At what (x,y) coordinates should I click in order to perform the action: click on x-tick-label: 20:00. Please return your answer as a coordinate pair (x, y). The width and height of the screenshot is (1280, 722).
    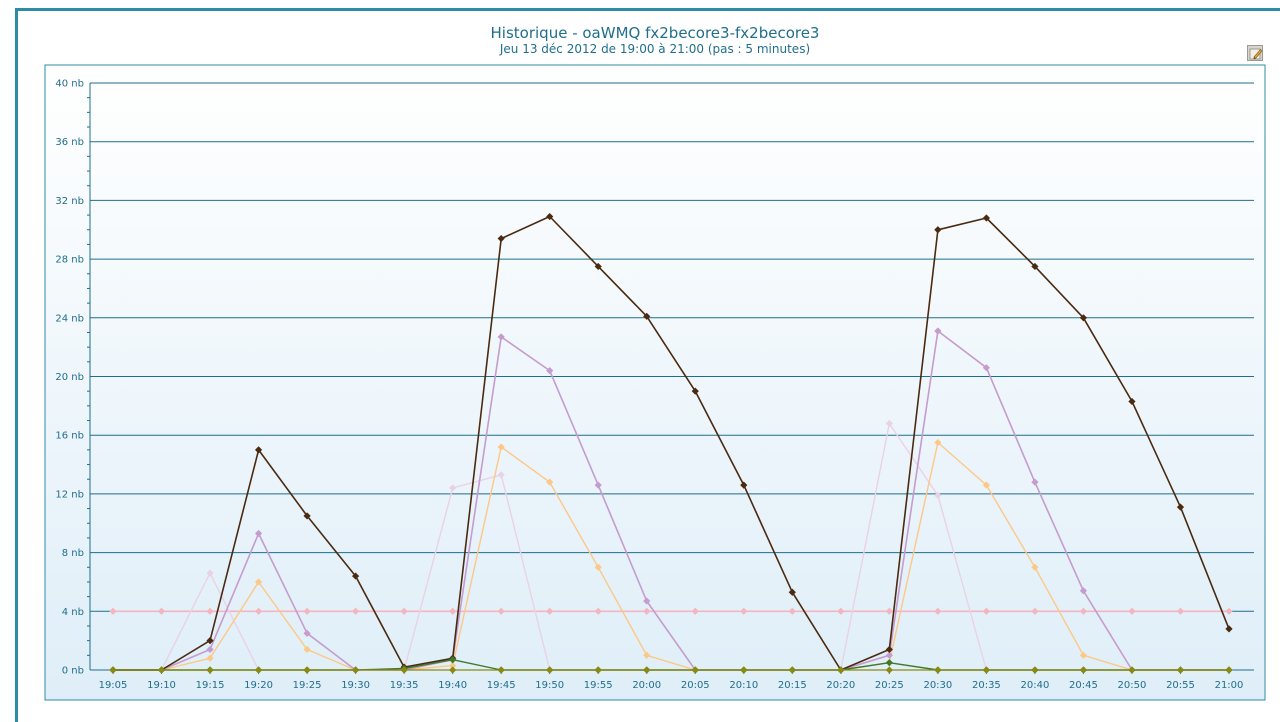
    Looking at the image, I should click on (646, 685).